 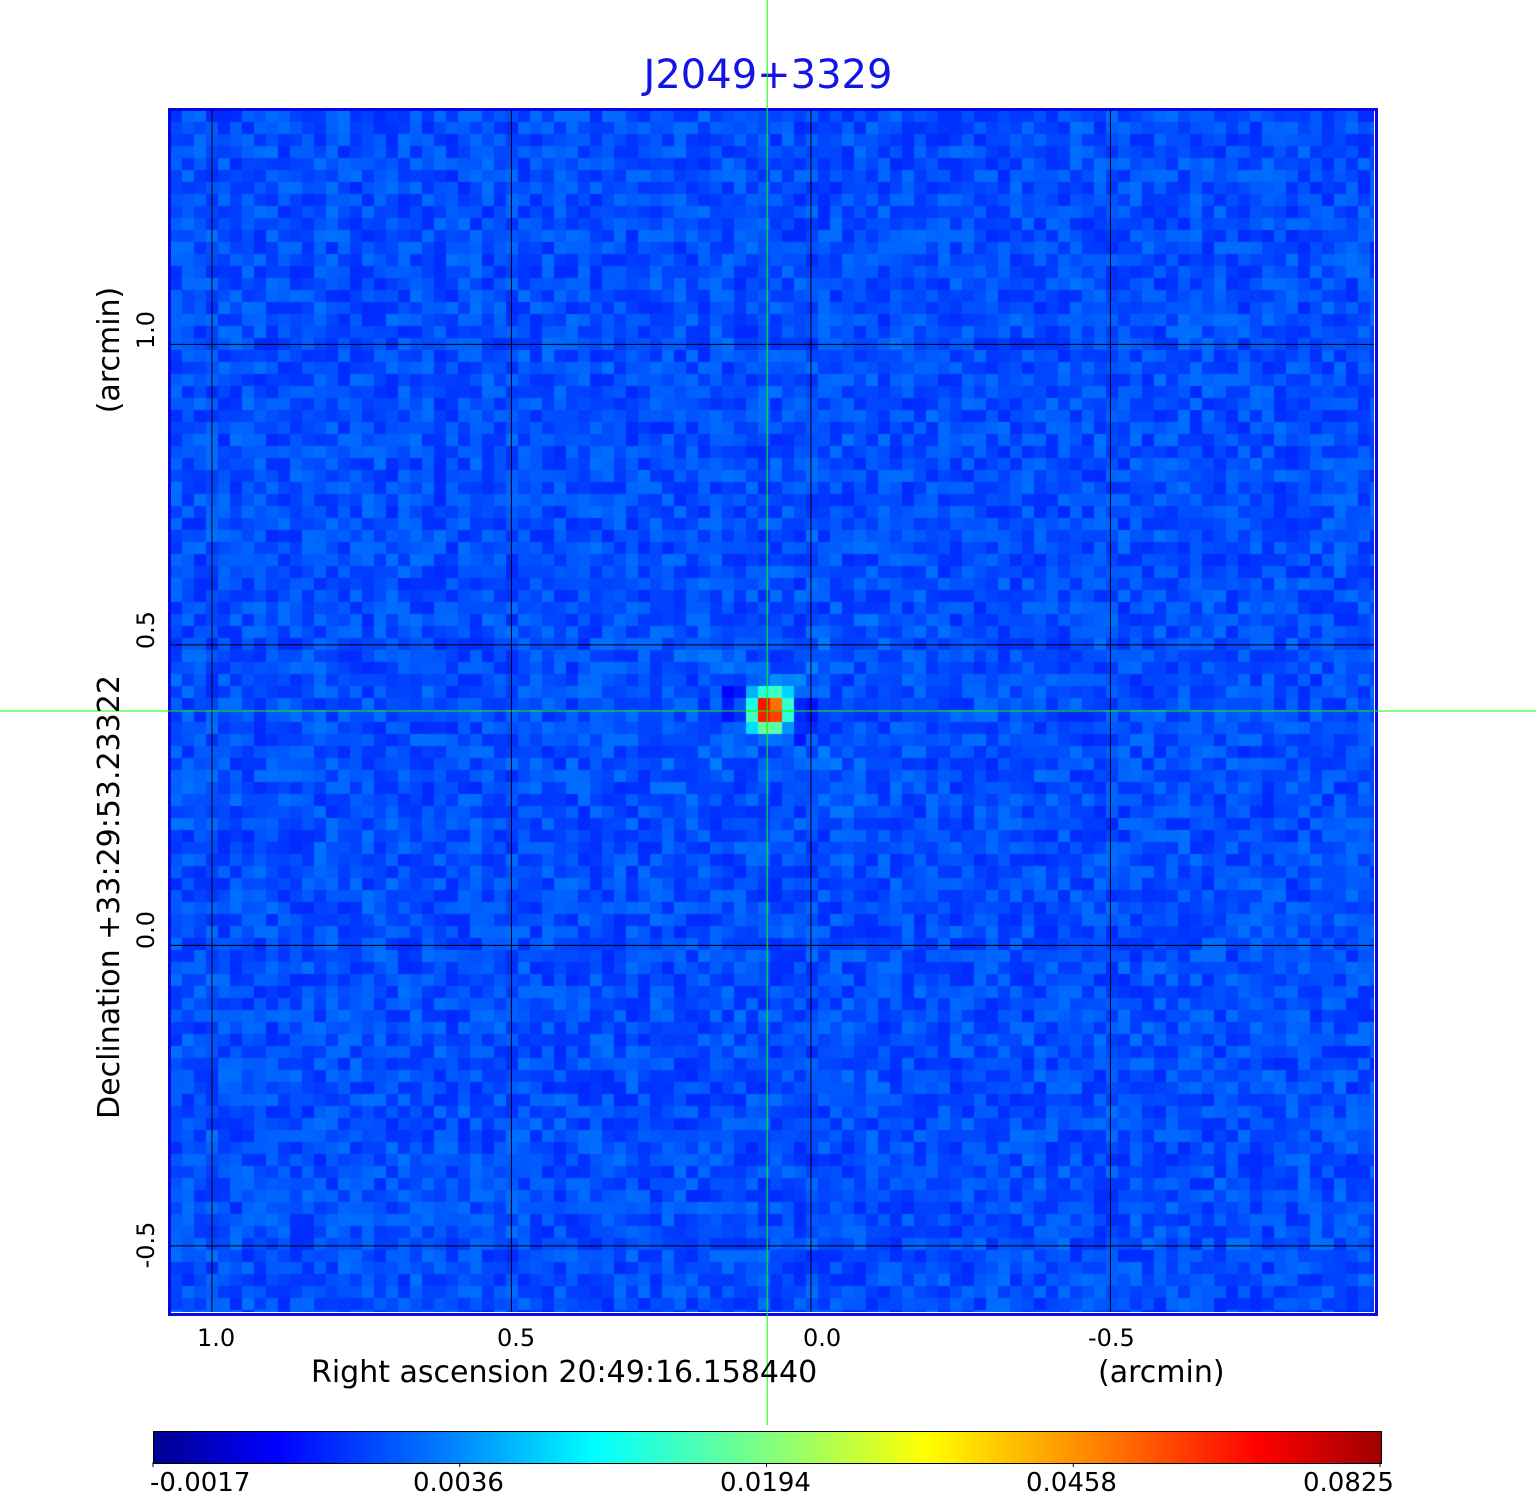 I want to click on y-tick-label: 0.0, so click(x=146, y=930).